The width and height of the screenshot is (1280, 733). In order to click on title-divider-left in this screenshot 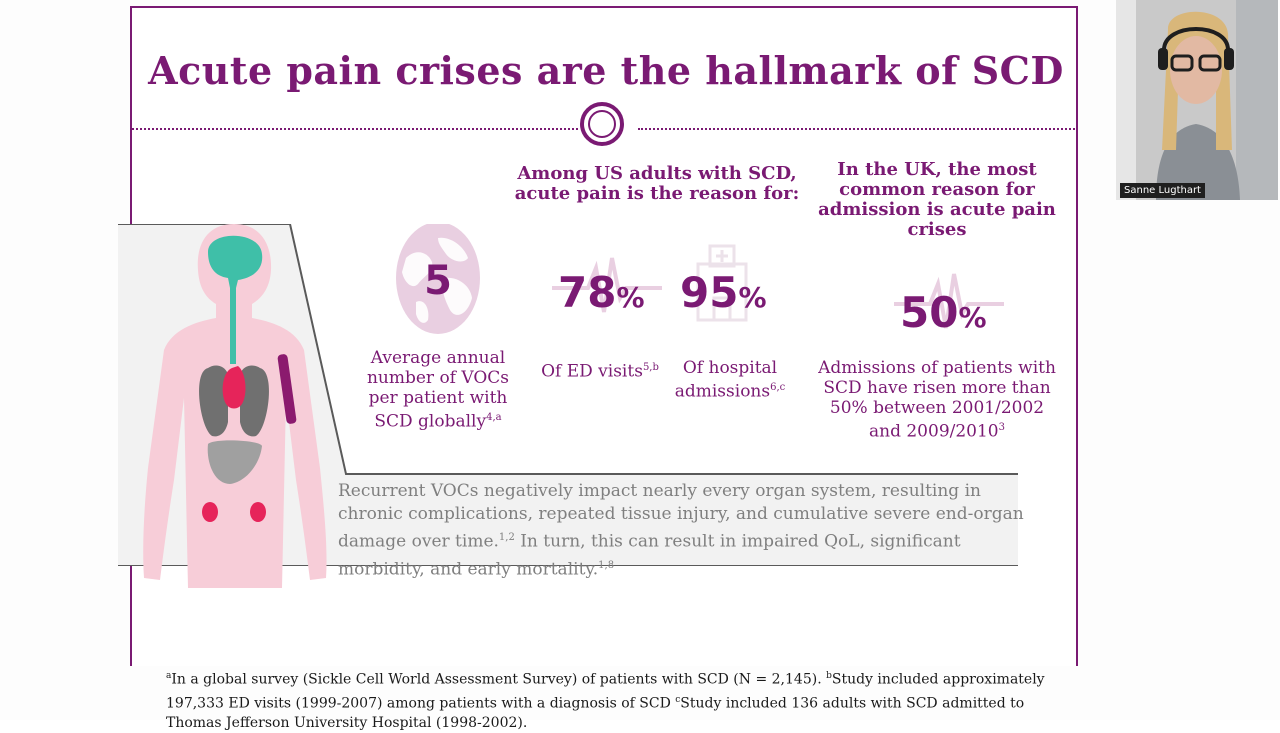, I will do `click(355, 129)`.